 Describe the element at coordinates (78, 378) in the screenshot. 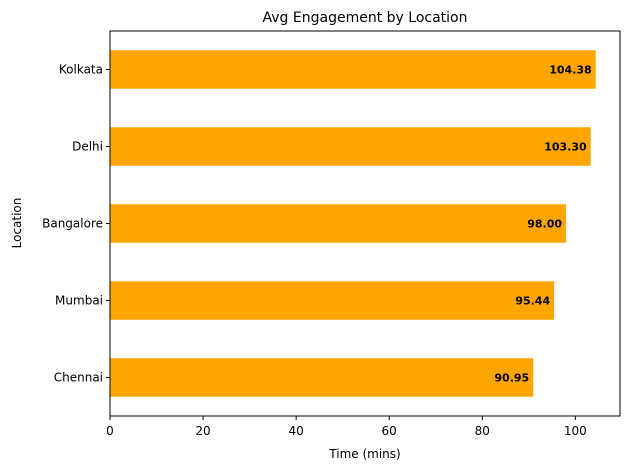

I see `y-tick-label-chennai: Chennai` at that location.